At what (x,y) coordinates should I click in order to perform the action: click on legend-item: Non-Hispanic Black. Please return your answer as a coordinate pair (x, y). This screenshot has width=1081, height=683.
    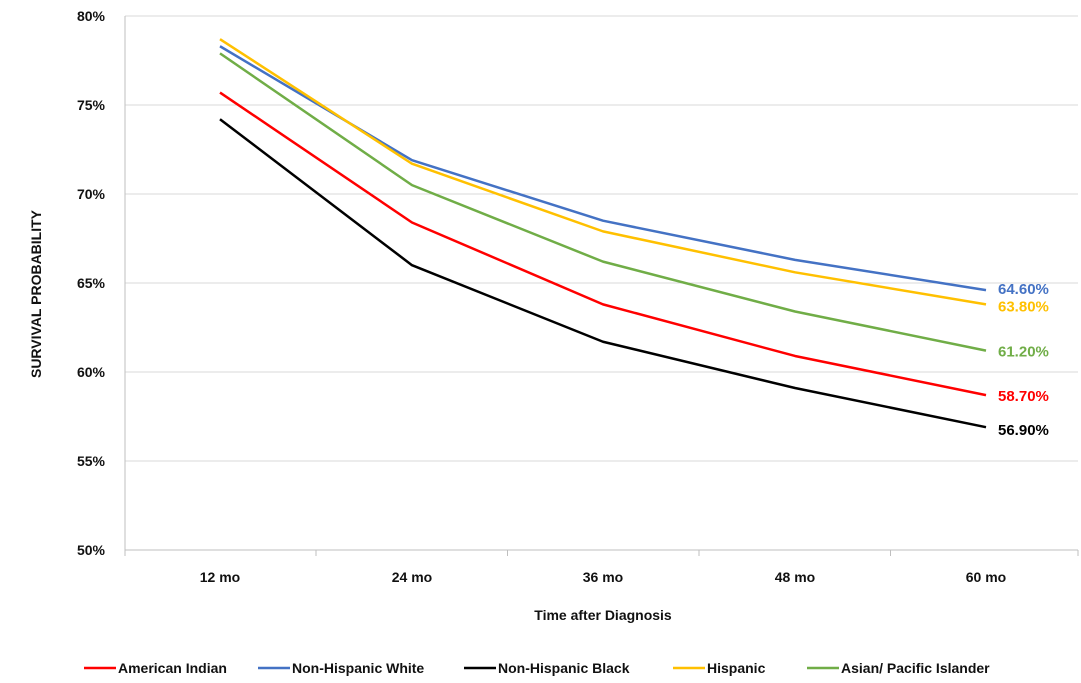
    Looking at the image, I should click on (547, 668).